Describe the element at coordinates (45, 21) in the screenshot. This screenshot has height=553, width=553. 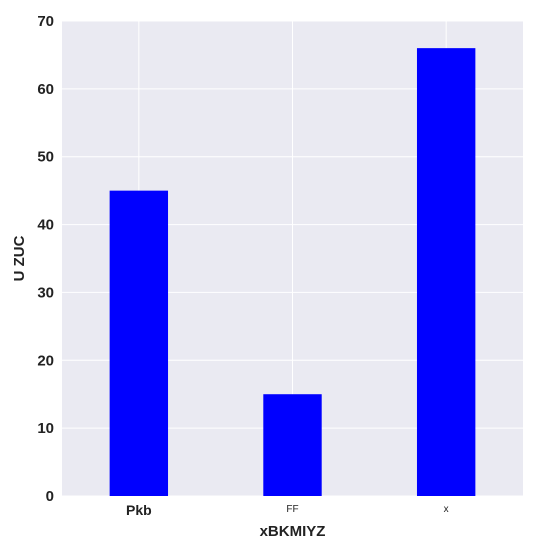
I see `y-tick-label: 70` at that location.